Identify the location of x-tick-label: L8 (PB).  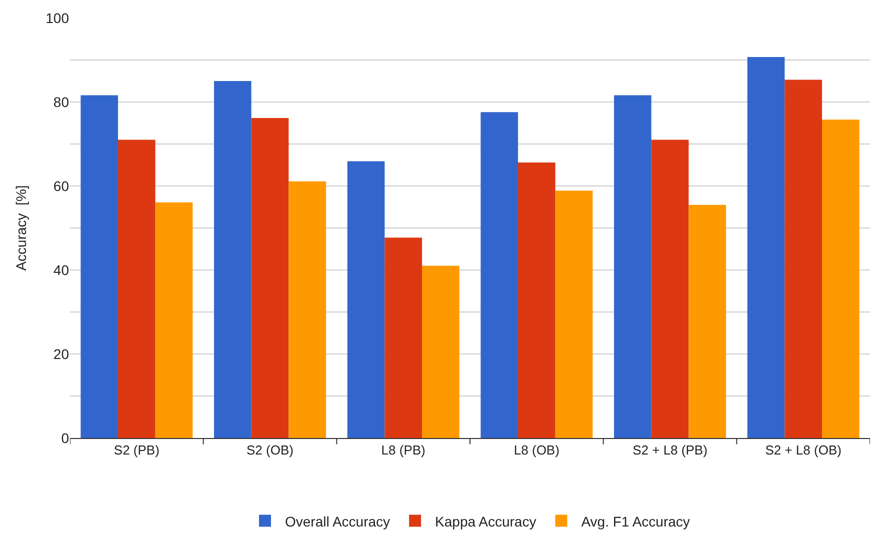
(403, 450).